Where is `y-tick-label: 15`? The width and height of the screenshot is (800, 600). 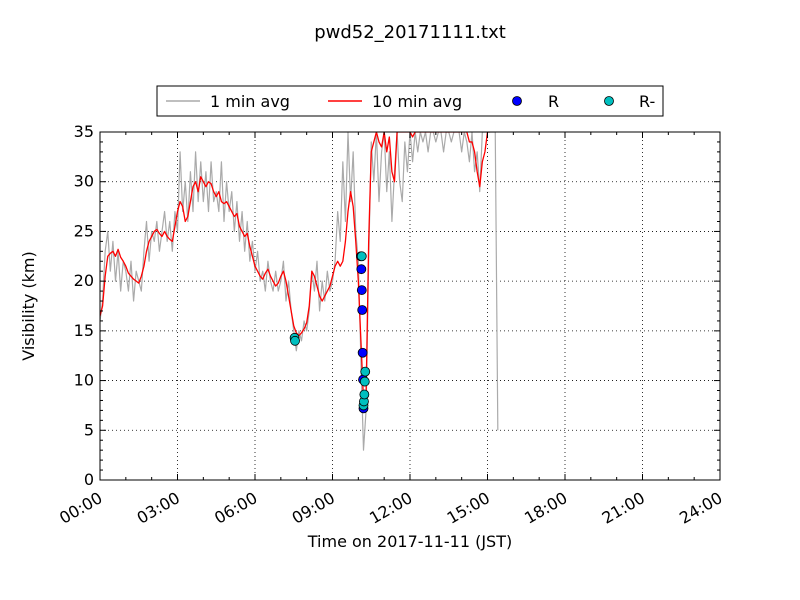 y-tick-label: 15 is located at coordinates (84, 330).